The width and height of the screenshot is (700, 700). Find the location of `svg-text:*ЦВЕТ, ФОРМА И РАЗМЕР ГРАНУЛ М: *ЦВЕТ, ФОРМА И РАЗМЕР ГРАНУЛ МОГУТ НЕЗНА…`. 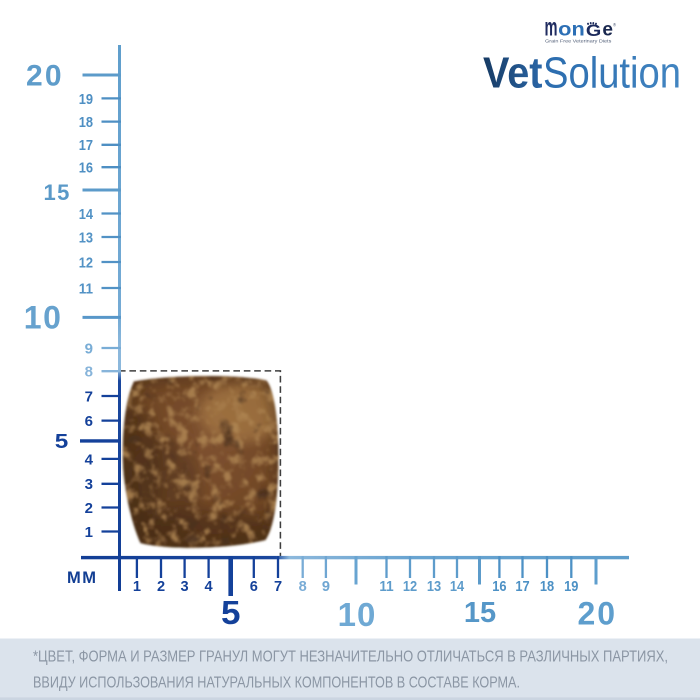

svg-text:*ЦВЕТ, ФОРМА И РАЗМЕР ГРАНУЛ М: *ЦВЕТ, ФОРМА И РАЗМЕР ГРАНУЛ МОГУТ НЕЗНА… is located at coordinates (350, 657).